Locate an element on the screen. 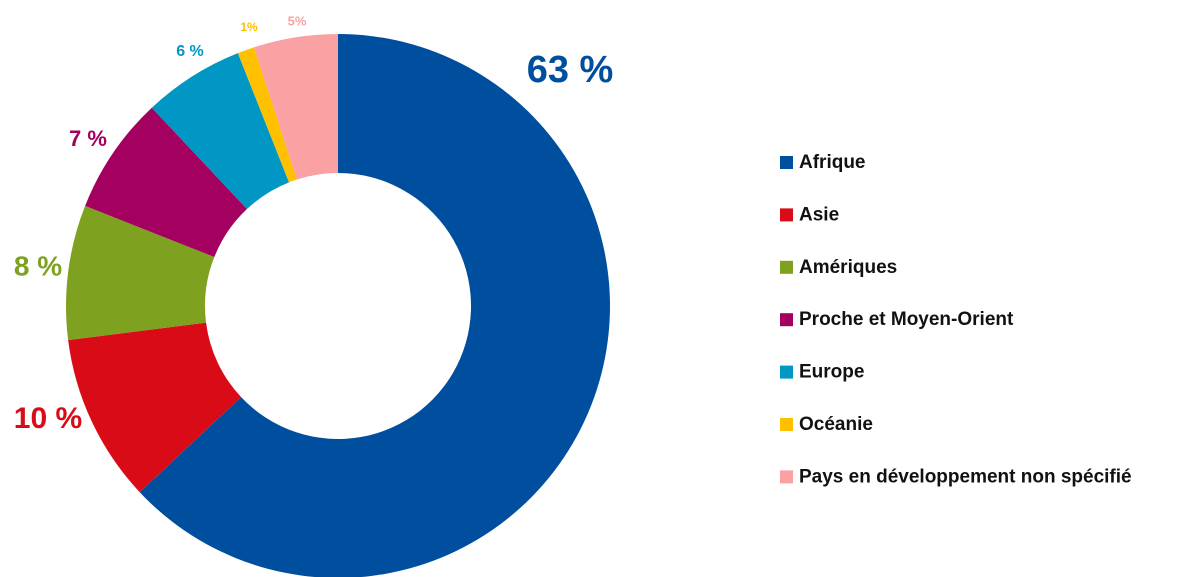  data-label: 7 % is located at coordinates (88, 138).